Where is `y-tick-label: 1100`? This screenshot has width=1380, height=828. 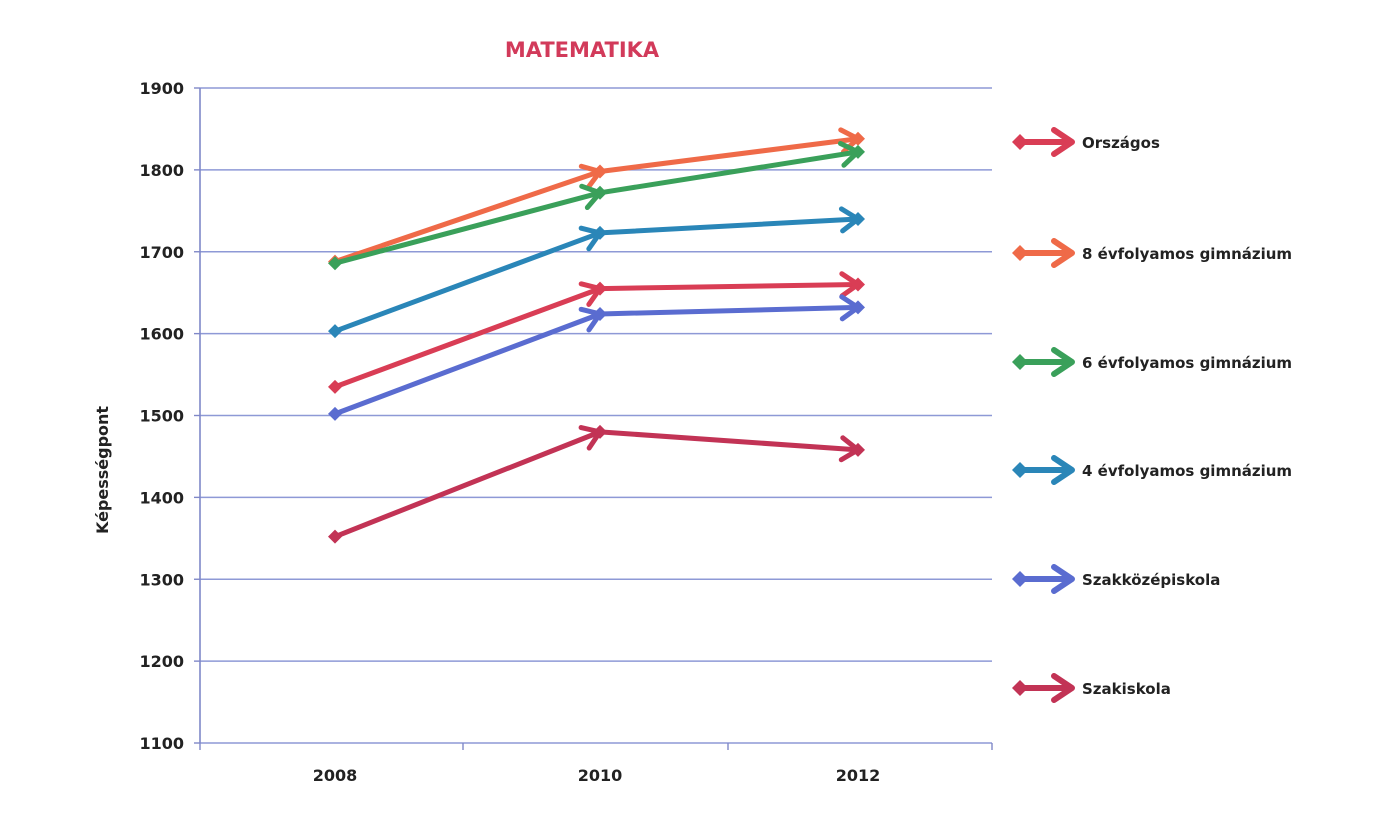 y-tick-label: 1100 is located at coordinates (161, 743).